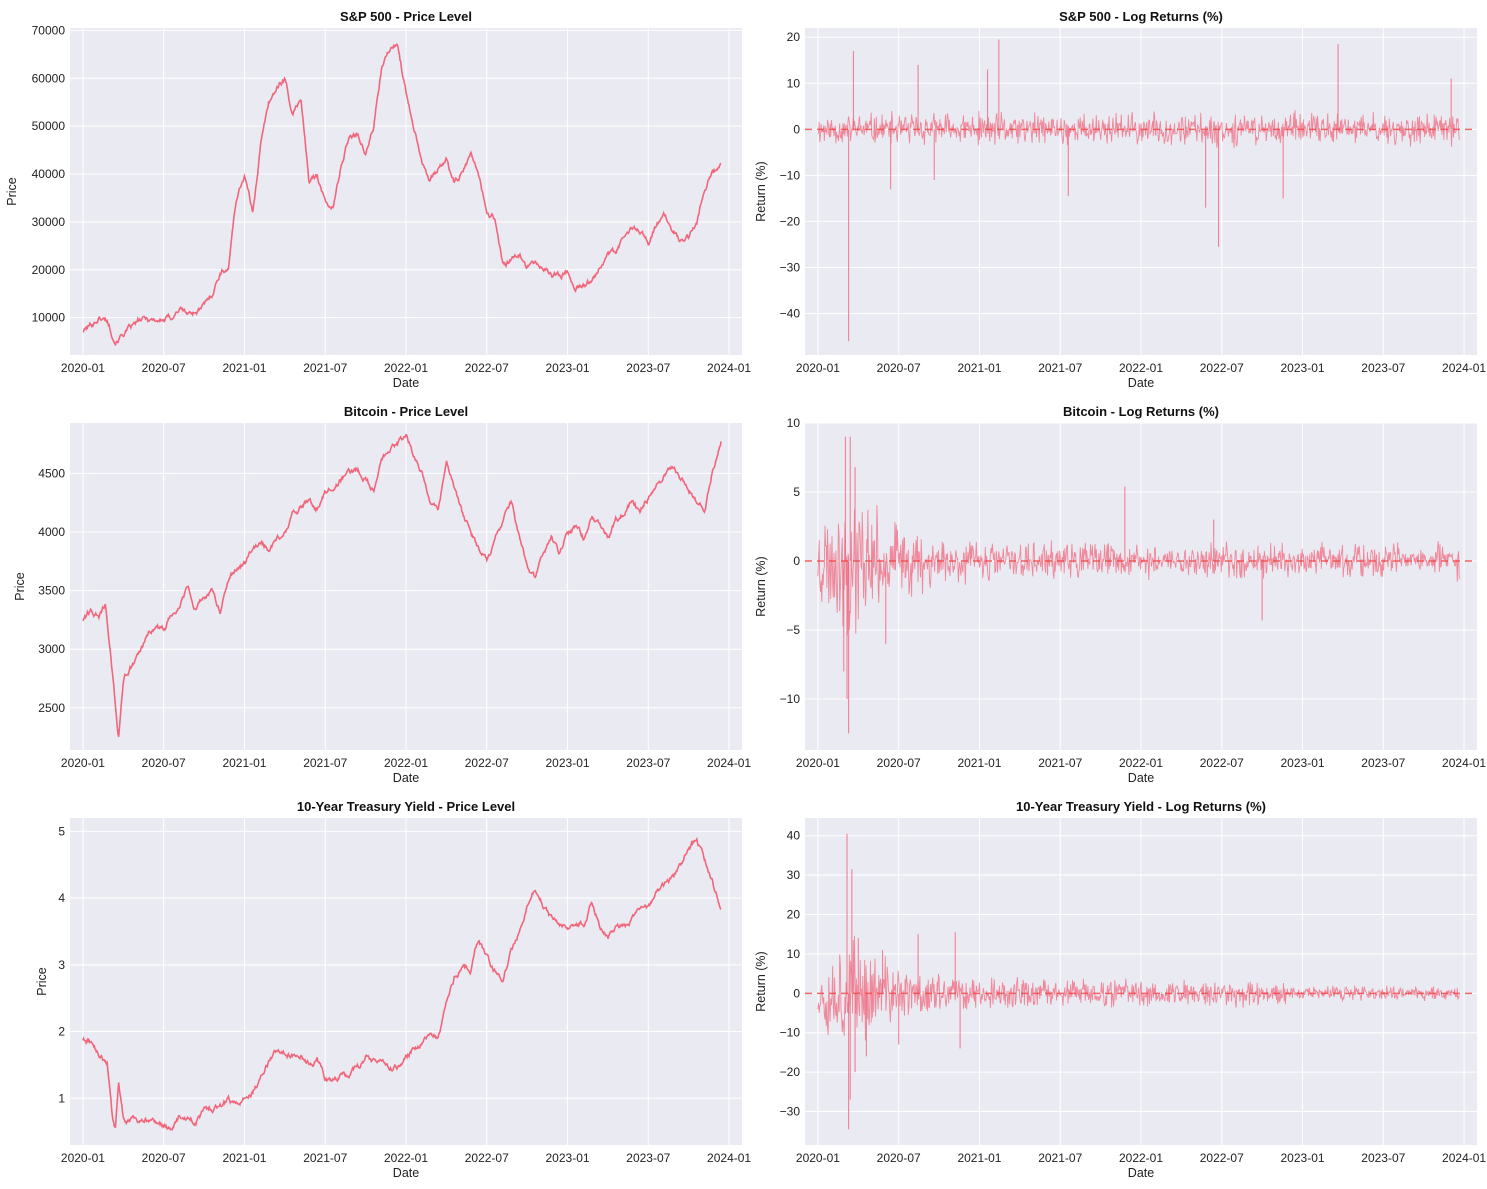  What do you see at coordinates (49, 30) in the screenshot?
I see `y-tick-label: 70000` at bounding box center [49, 30].